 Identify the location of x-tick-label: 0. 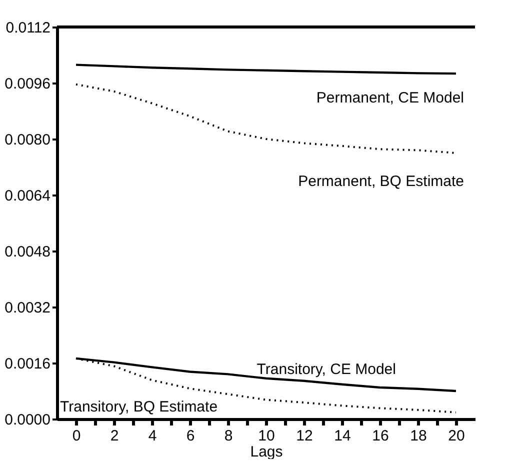
(76, 436).